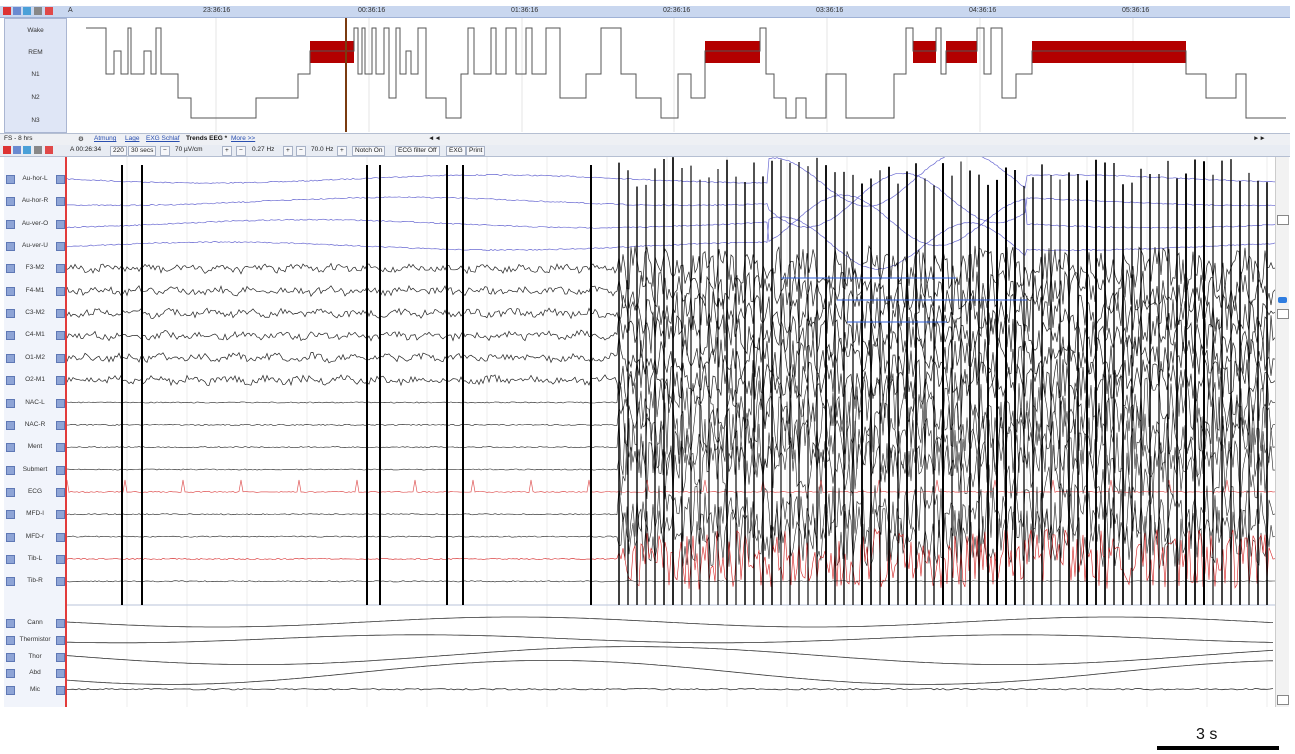  What do you see at coordinates (34, 291) in the screenshot?
I see `channel-row: F4-M1` at bounding box center [34, 291].